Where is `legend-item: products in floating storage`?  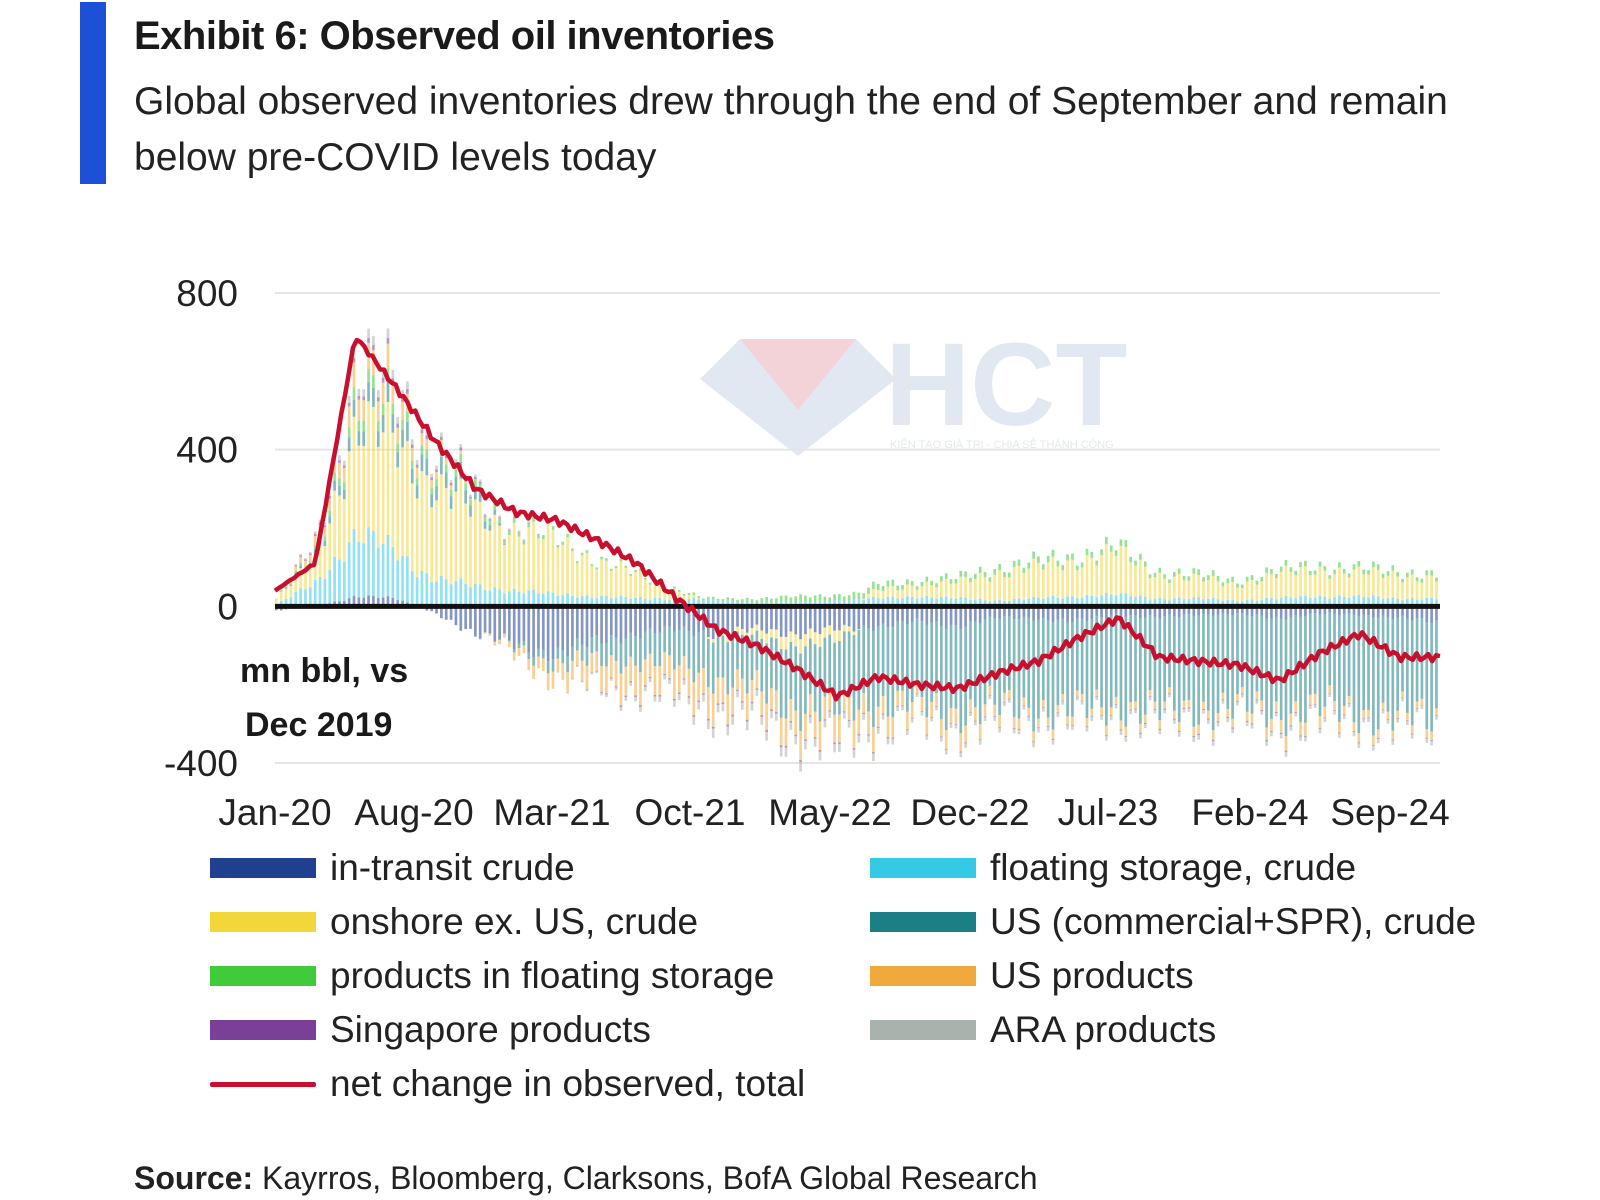 legend-item: products in floating storage is located at coordinates (492, 976).